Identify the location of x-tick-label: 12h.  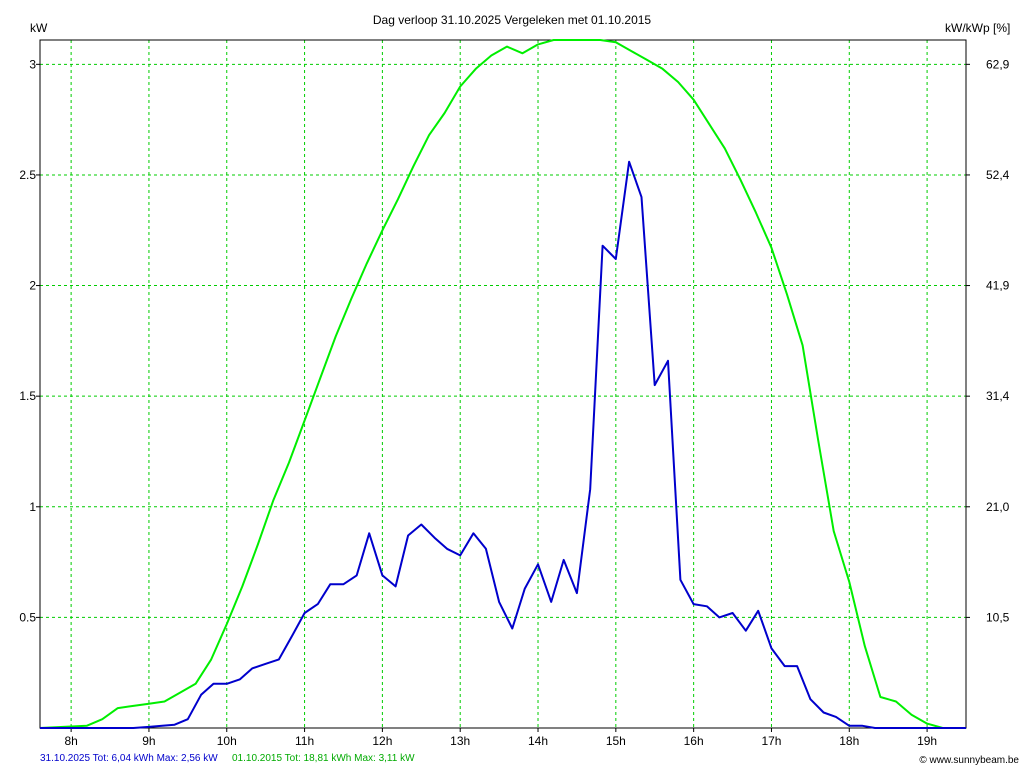
(382, 741).